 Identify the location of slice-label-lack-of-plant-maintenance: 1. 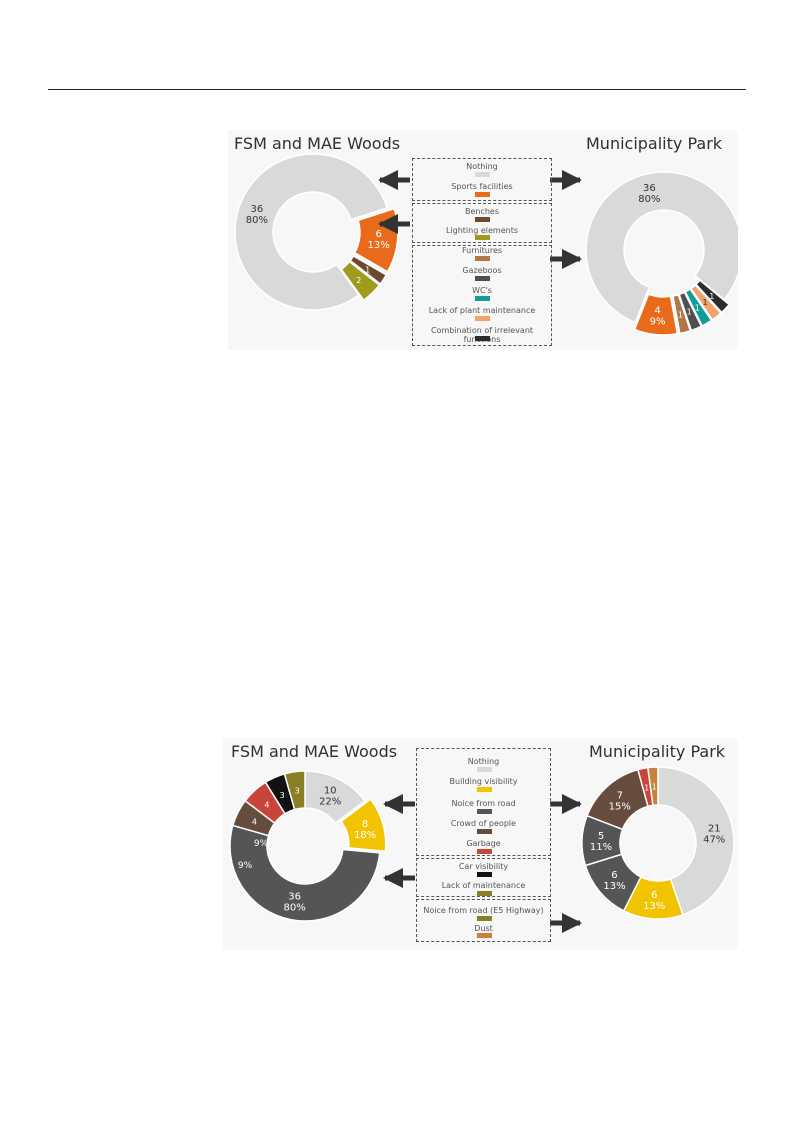
(704, 302).